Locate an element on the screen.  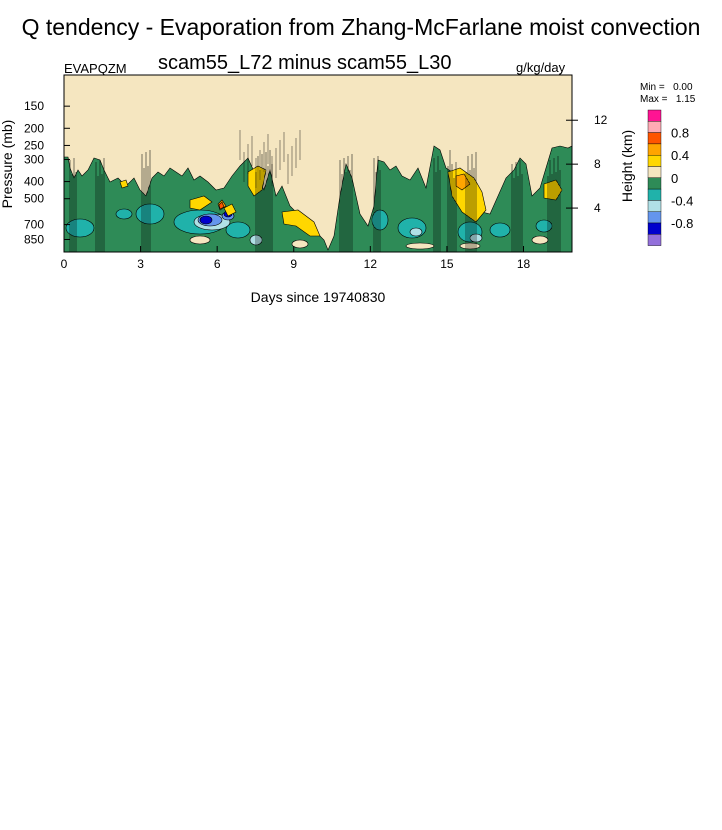
y-tick-label: 250 is located at coordinates (34, 145).